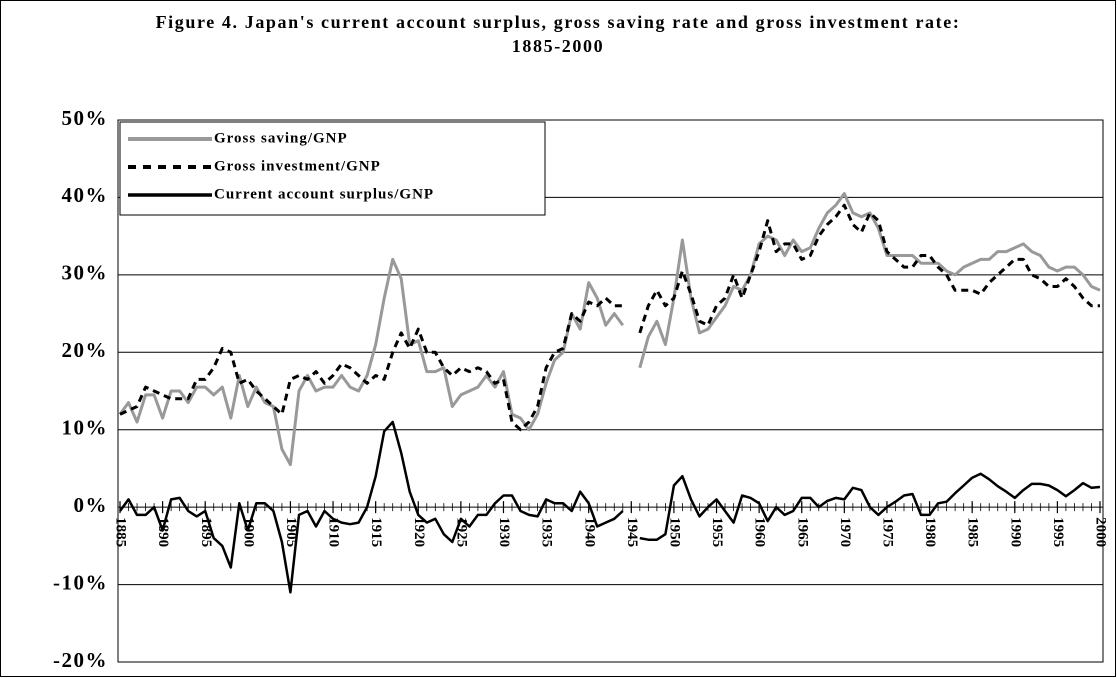 The height and width of the screenshot is (678, 1117). I want to click on x-tick-label: 1960, so click(760, 532).